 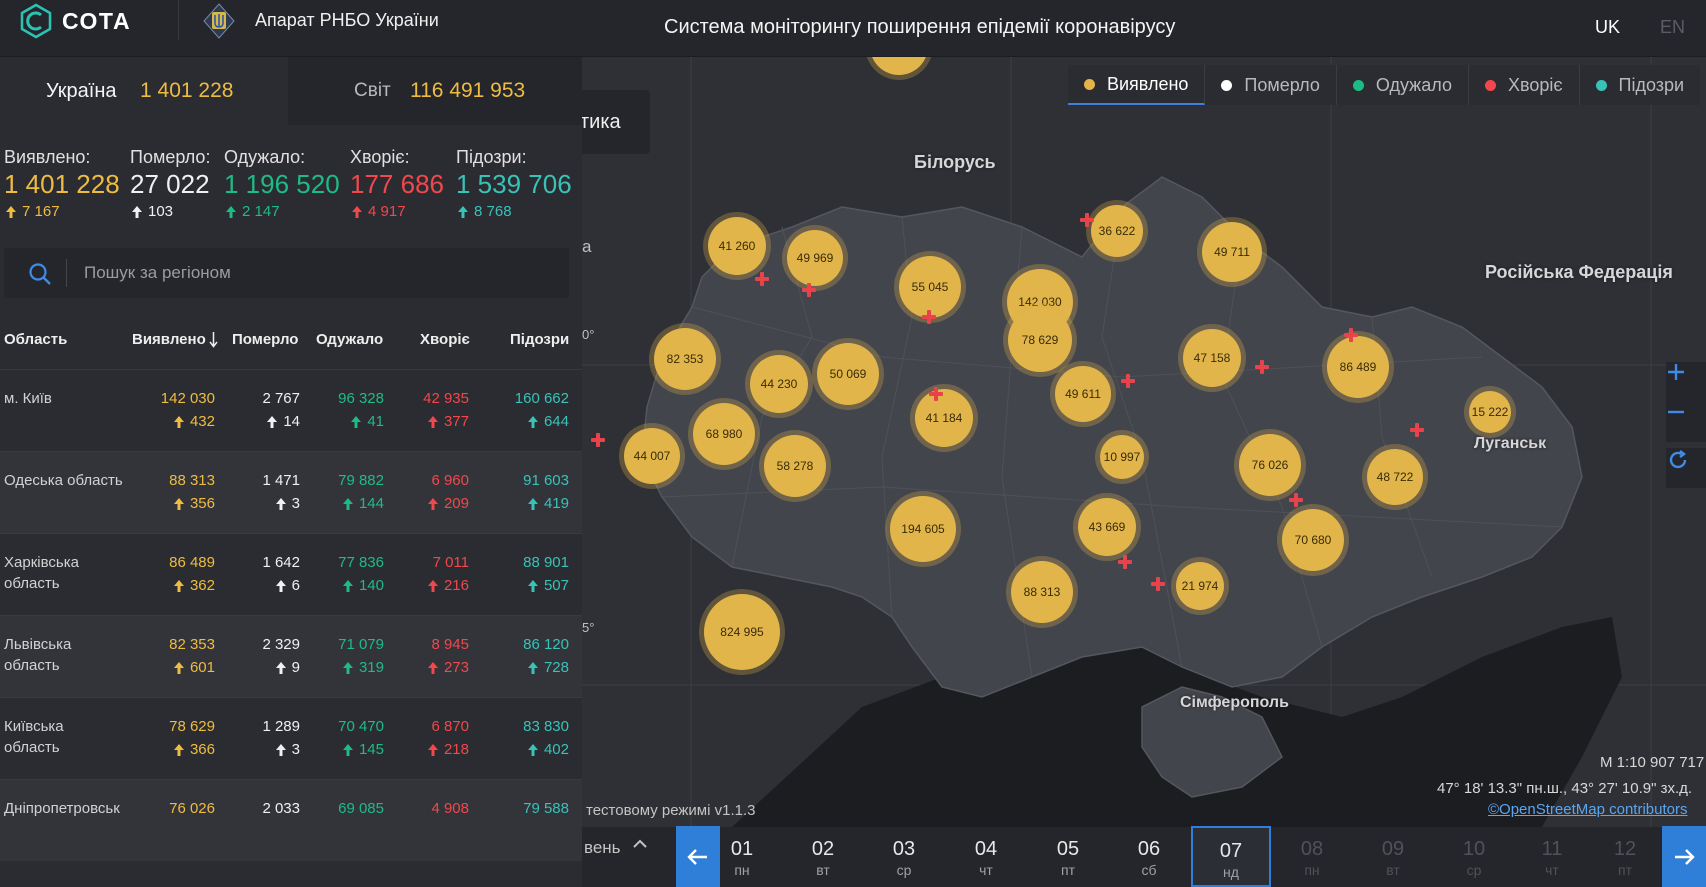 What do you see at coordinates (1686, 382) in the screenshot?
I see `zoom-in-button` at bounding box center [1686, 382].